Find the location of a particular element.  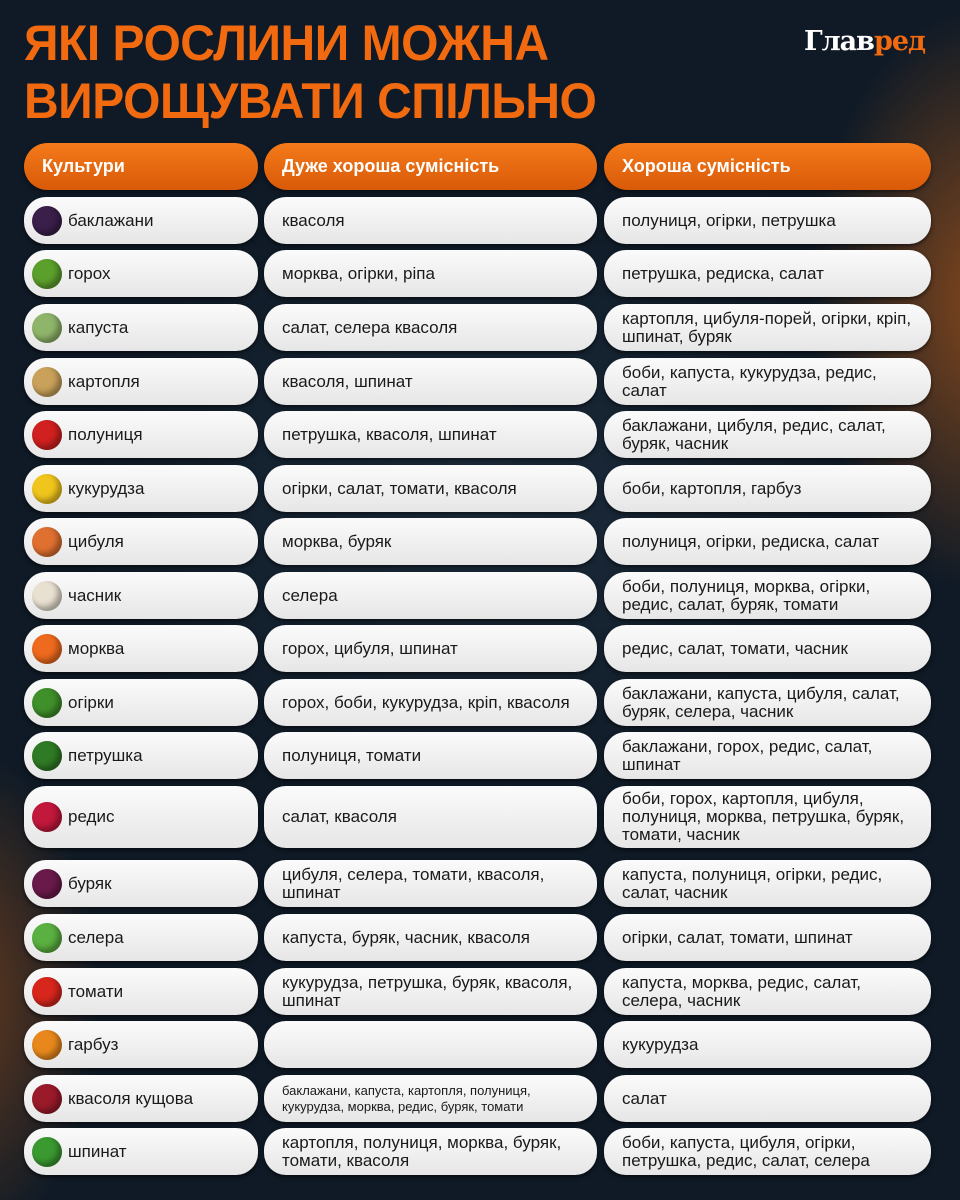

good-text: боби, картопля, гарбуз is located at coordinates (712, 488).